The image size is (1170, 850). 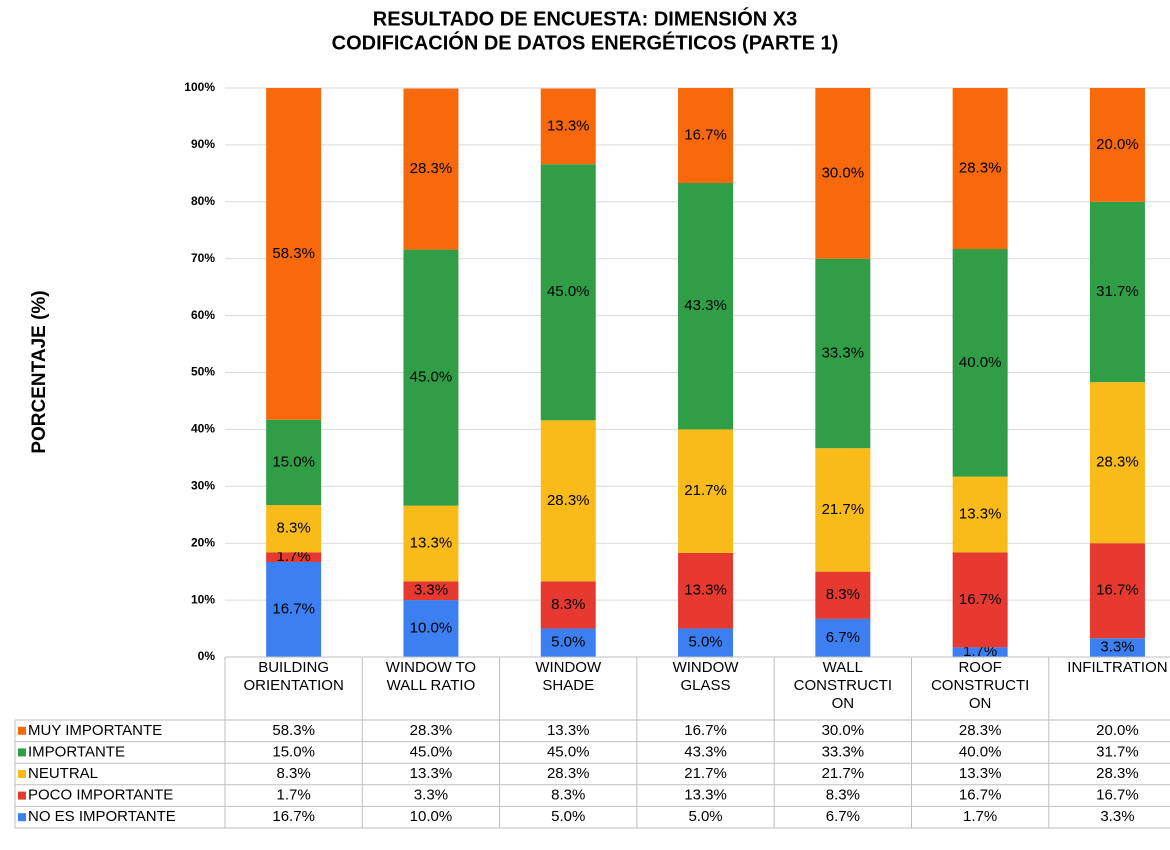 What do you see at coordinates (705, 773) in the screenshot?
I see `table-cell: 21.7%` at bounding box center [705, 773].